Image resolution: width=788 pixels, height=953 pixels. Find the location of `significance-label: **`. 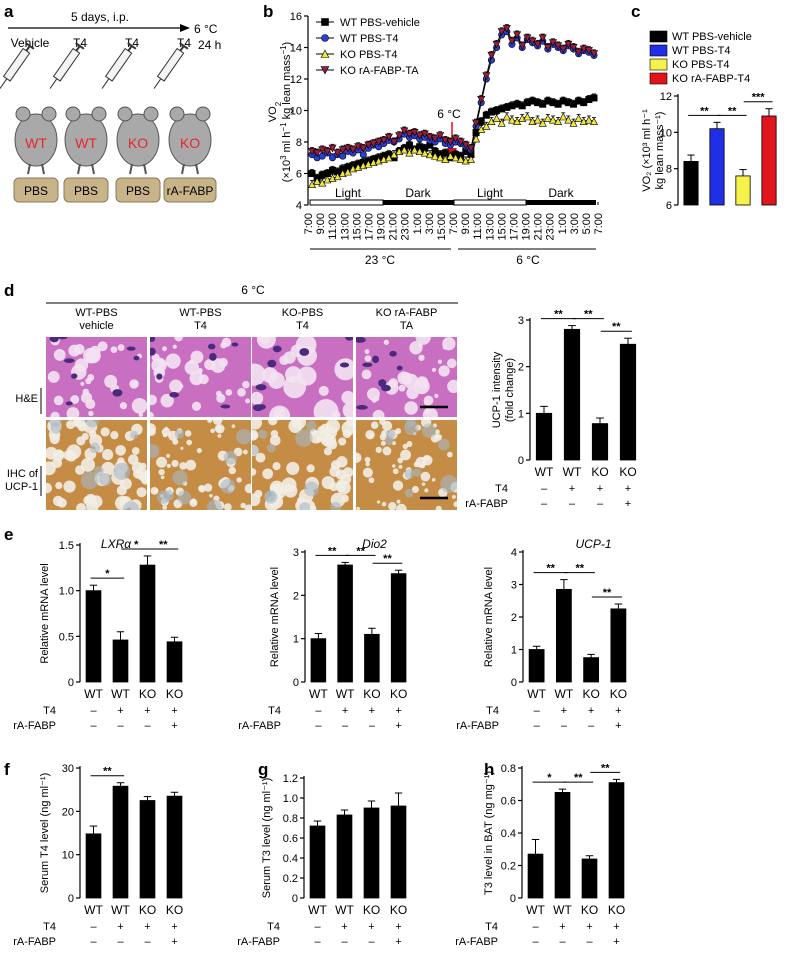

significance-label: ** is located at coordinates (387, 559).